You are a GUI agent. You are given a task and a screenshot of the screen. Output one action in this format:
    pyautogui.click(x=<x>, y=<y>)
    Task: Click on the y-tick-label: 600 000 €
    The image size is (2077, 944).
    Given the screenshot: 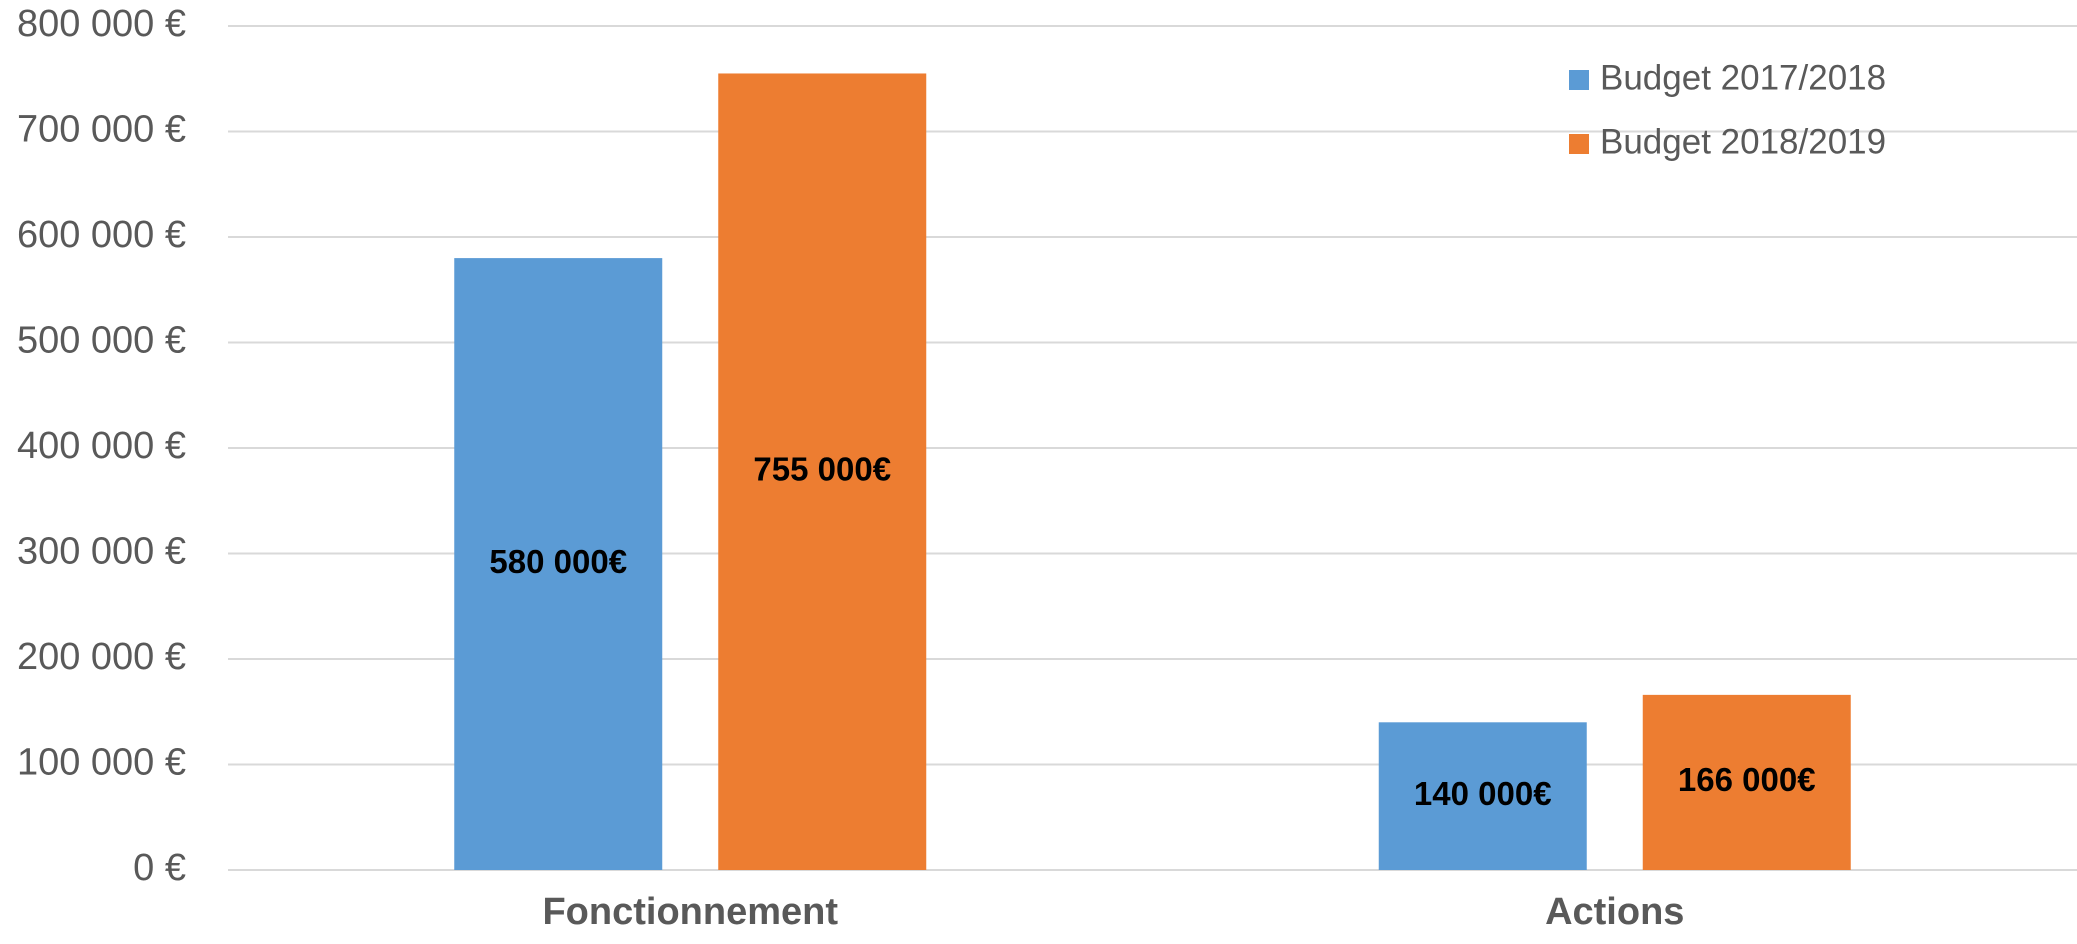 What is the action you would take?
    pyautogui.click(x=101, y=235)
    